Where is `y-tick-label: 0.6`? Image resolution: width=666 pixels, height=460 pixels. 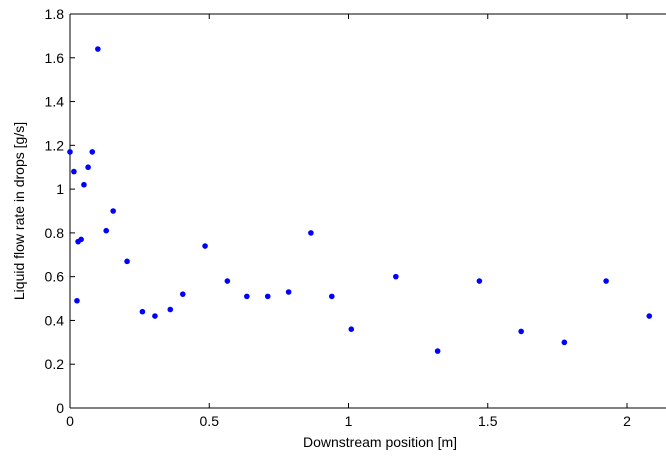
y-tick-label: 0.6 is located at coordinates (55, 277).